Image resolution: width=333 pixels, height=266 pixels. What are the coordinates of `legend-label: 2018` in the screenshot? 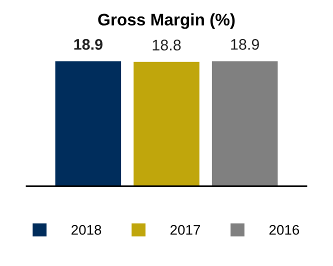 It's located at (87, 229).